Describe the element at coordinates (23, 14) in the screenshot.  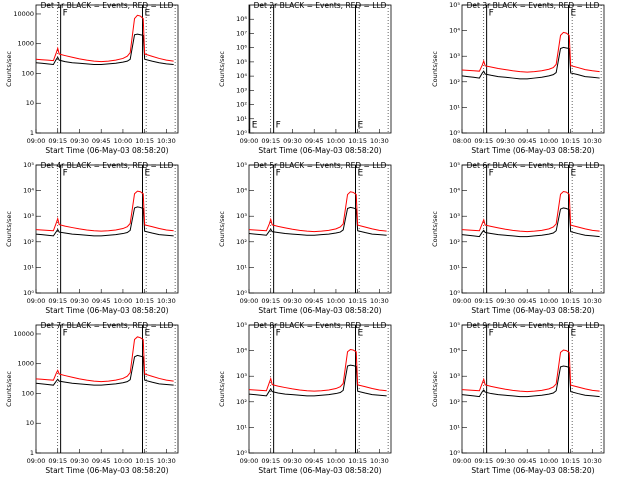
I see `y-tick-label: 10000` at that location.